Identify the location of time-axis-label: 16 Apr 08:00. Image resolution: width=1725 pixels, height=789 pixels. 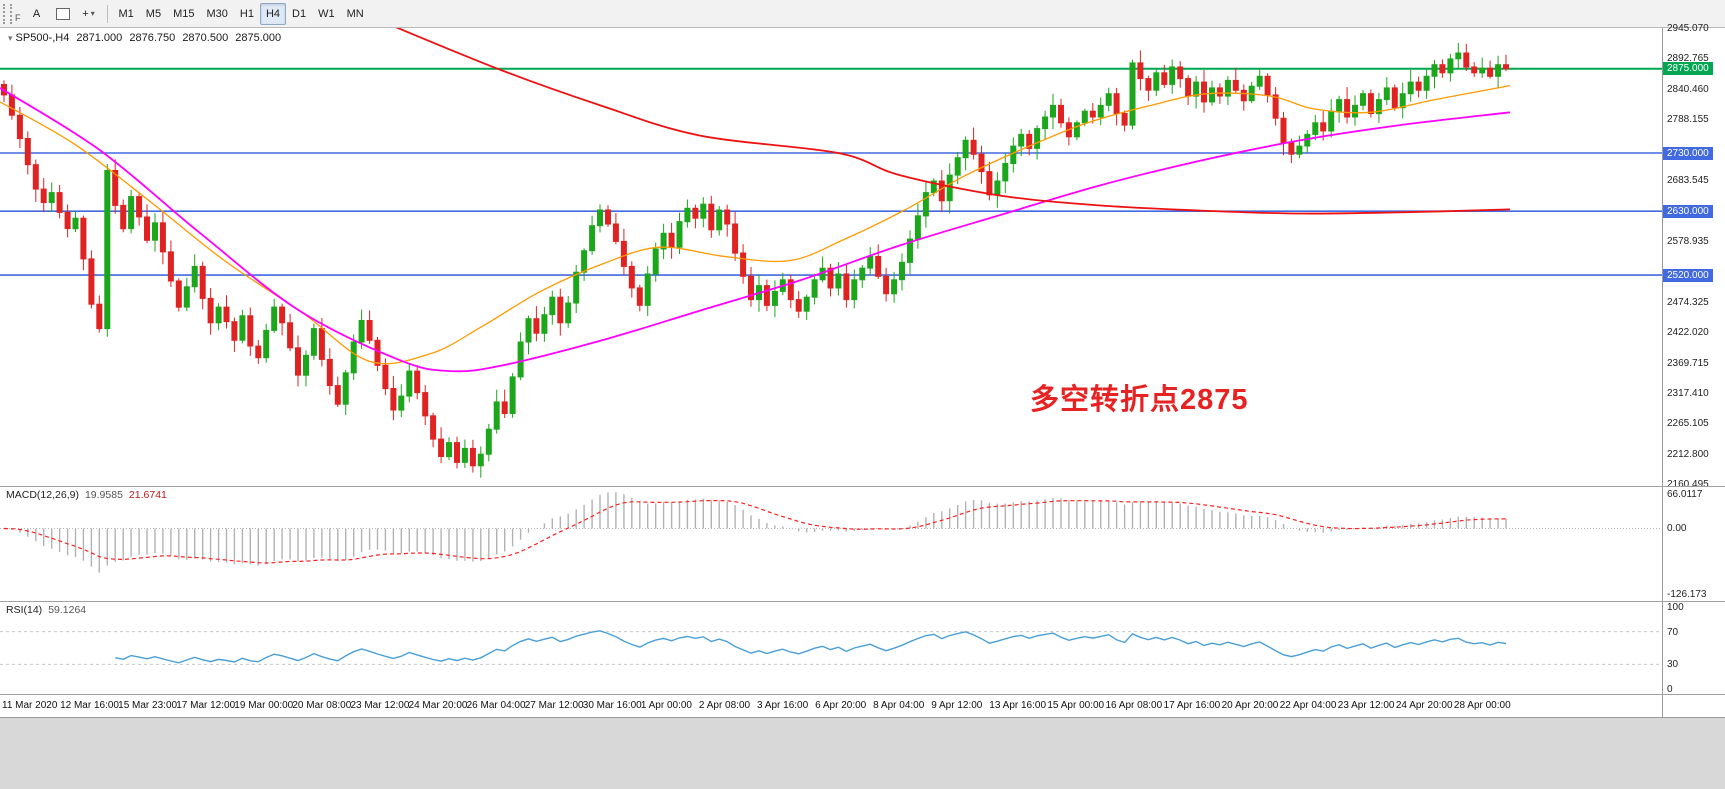
(1134, 705).